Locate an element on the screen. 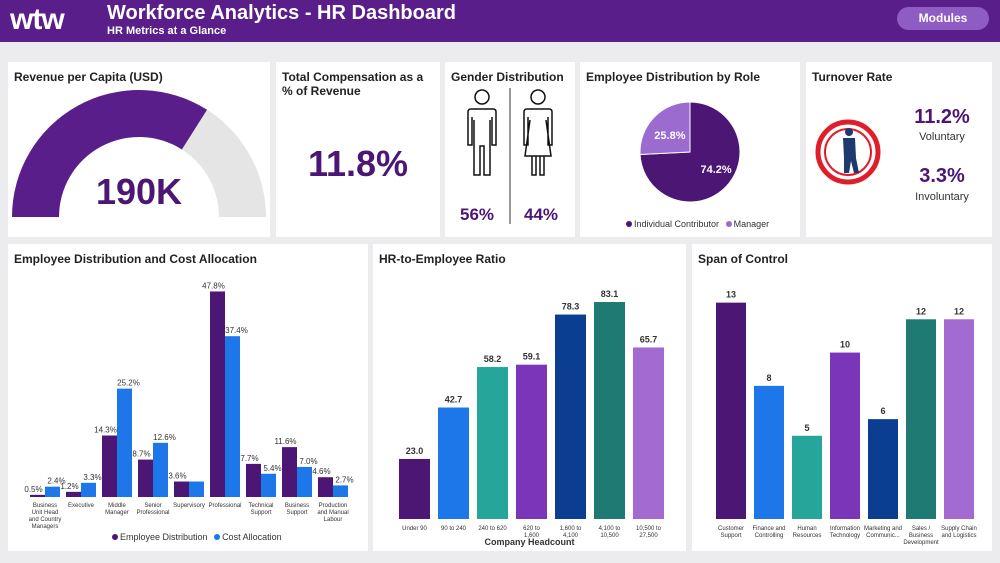 The width and height of the screenshot is (1000, 563). pie-slice-individual is located at coordinates (690, 152).